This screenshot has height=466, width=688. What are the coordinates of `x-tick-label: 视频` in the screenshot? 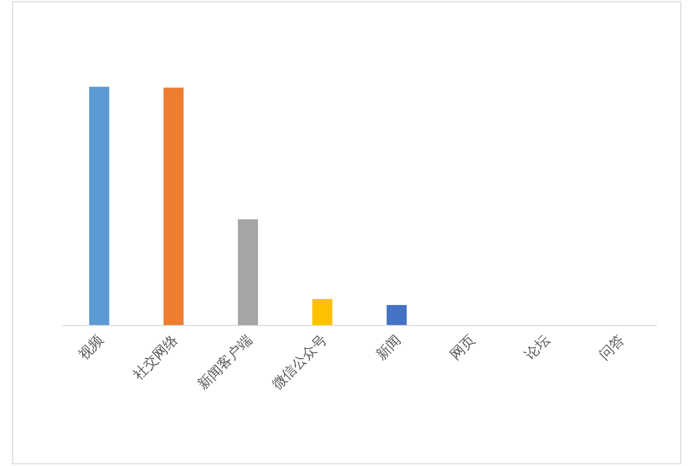 It's located at (91, 348).